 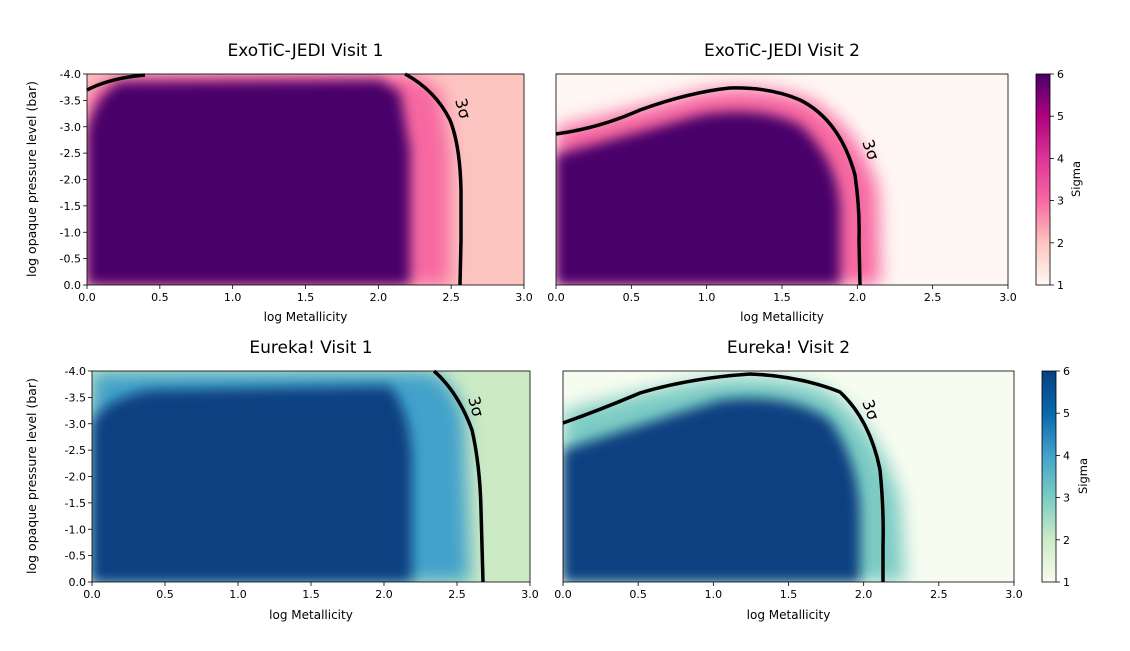 I want to click on colorbar-gnbu: 1 2 3 4 5 6 Sigma, so click(x=1065, y=477).